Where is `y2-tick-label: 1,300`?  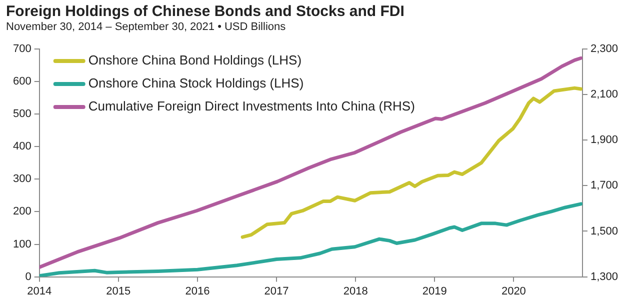
y2-tick-label: 1,300 is located at coordinates (604, 276).